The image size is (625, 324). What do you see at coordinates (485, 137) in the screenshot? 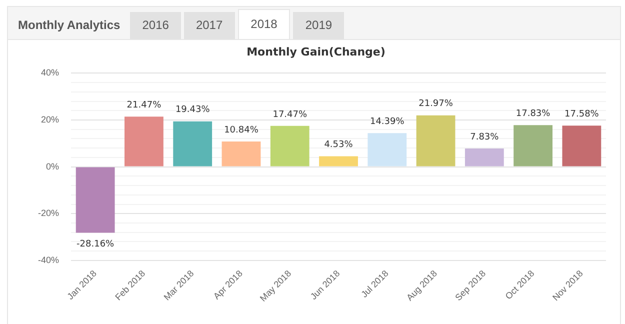
I see `data-label: 7.83%` at bounding box center [485, 137].